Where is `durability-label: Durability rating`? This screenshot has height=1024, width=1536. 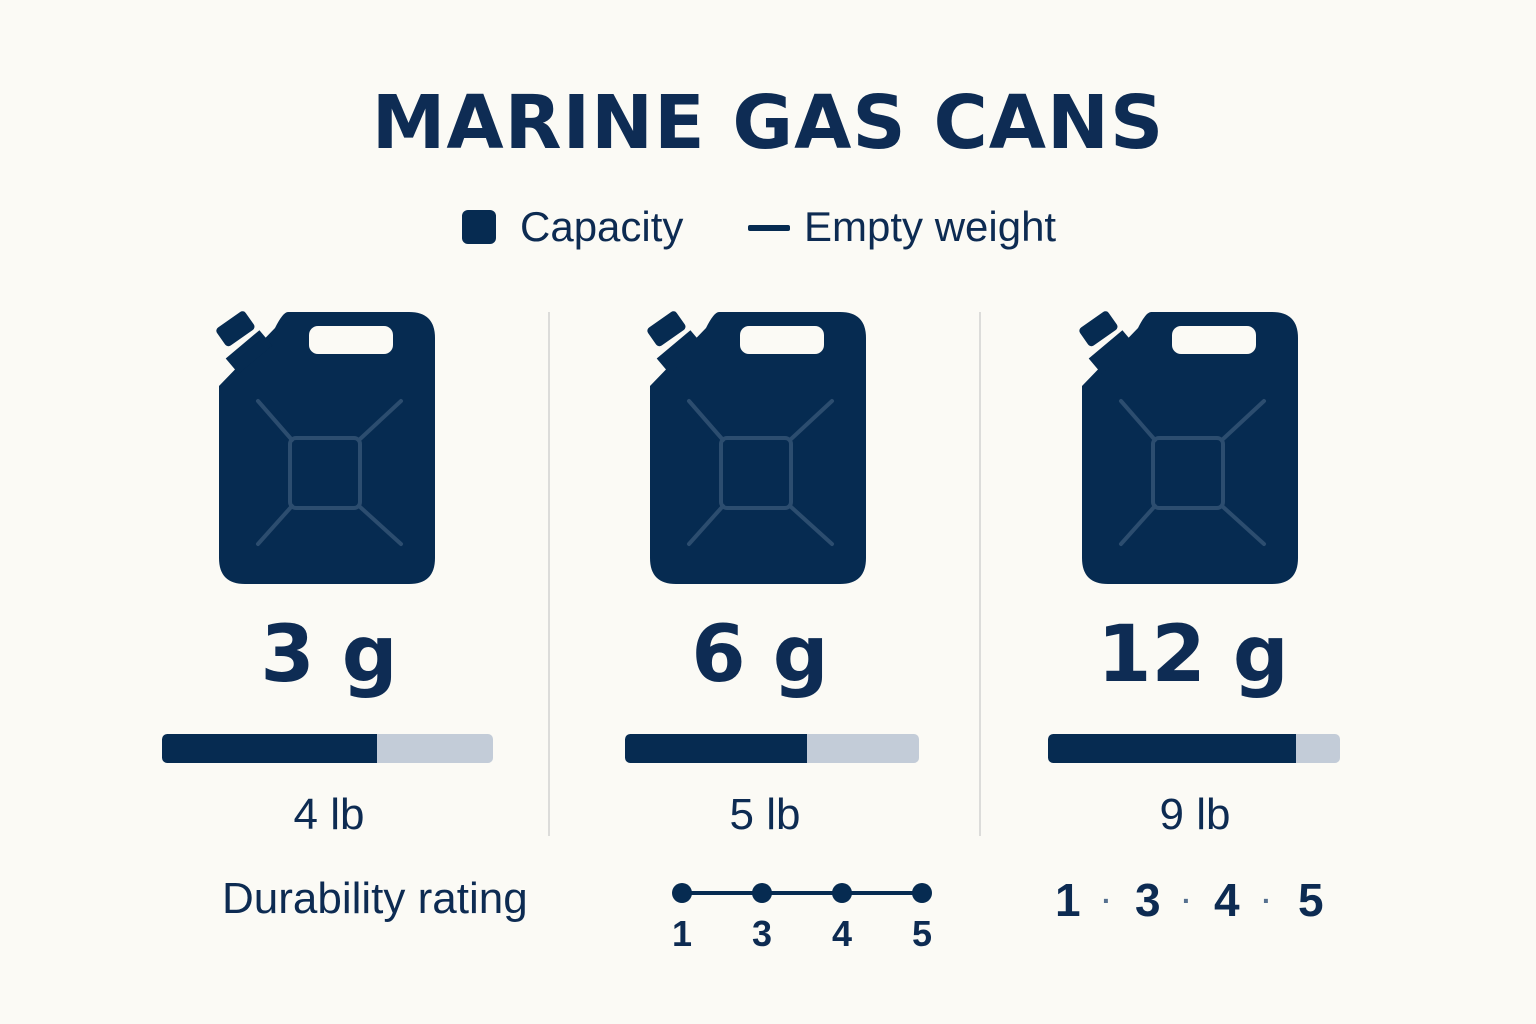 durability-label: Durability rating is located at coordinates (375, 898).